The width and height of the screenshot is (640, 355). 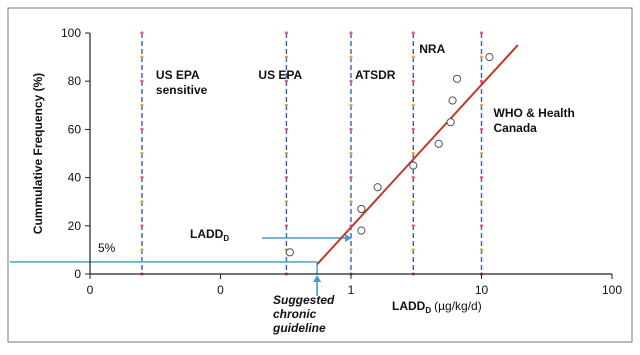 I want to click on x-axis-label: LADDD (µg/kg/d), so click(x=437, y=307).